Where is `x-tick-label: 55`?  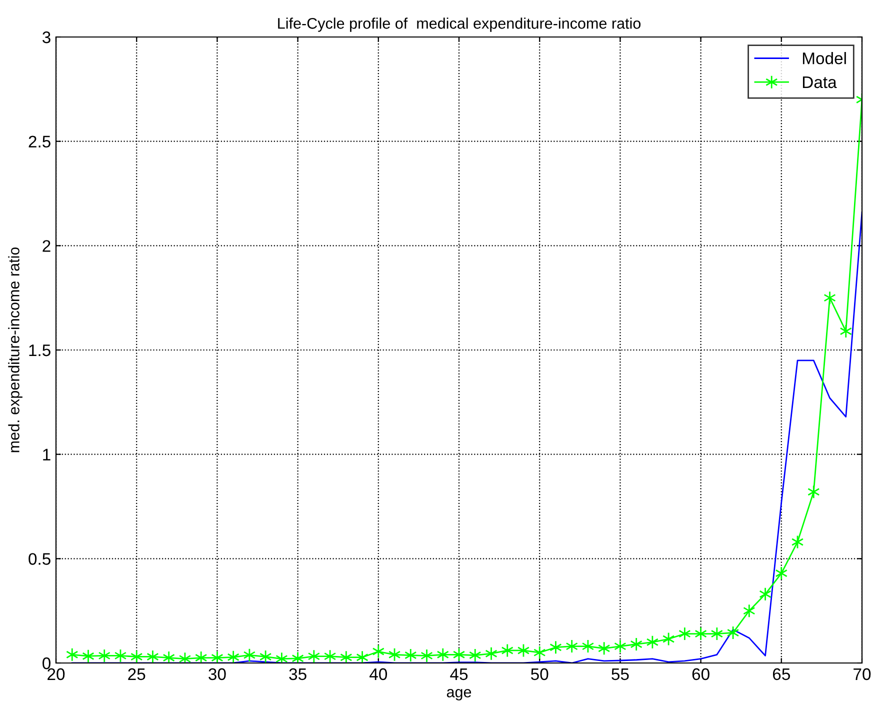
x-tick-label: 55 is located at coordinates (620, 674).